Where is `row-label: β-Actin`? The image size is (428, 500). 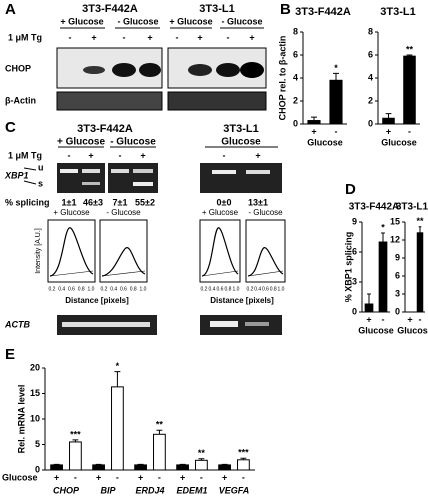
row-label: β-Actin is located at coordinates (20, 100).